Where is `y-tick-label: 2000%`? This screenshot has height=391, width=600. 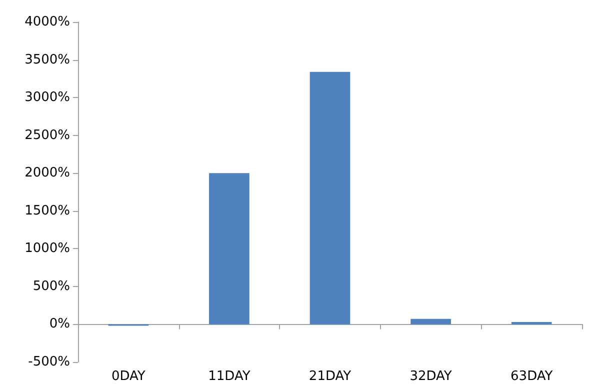
y-tick-label: 2000% is located at coordinates (47, 173).